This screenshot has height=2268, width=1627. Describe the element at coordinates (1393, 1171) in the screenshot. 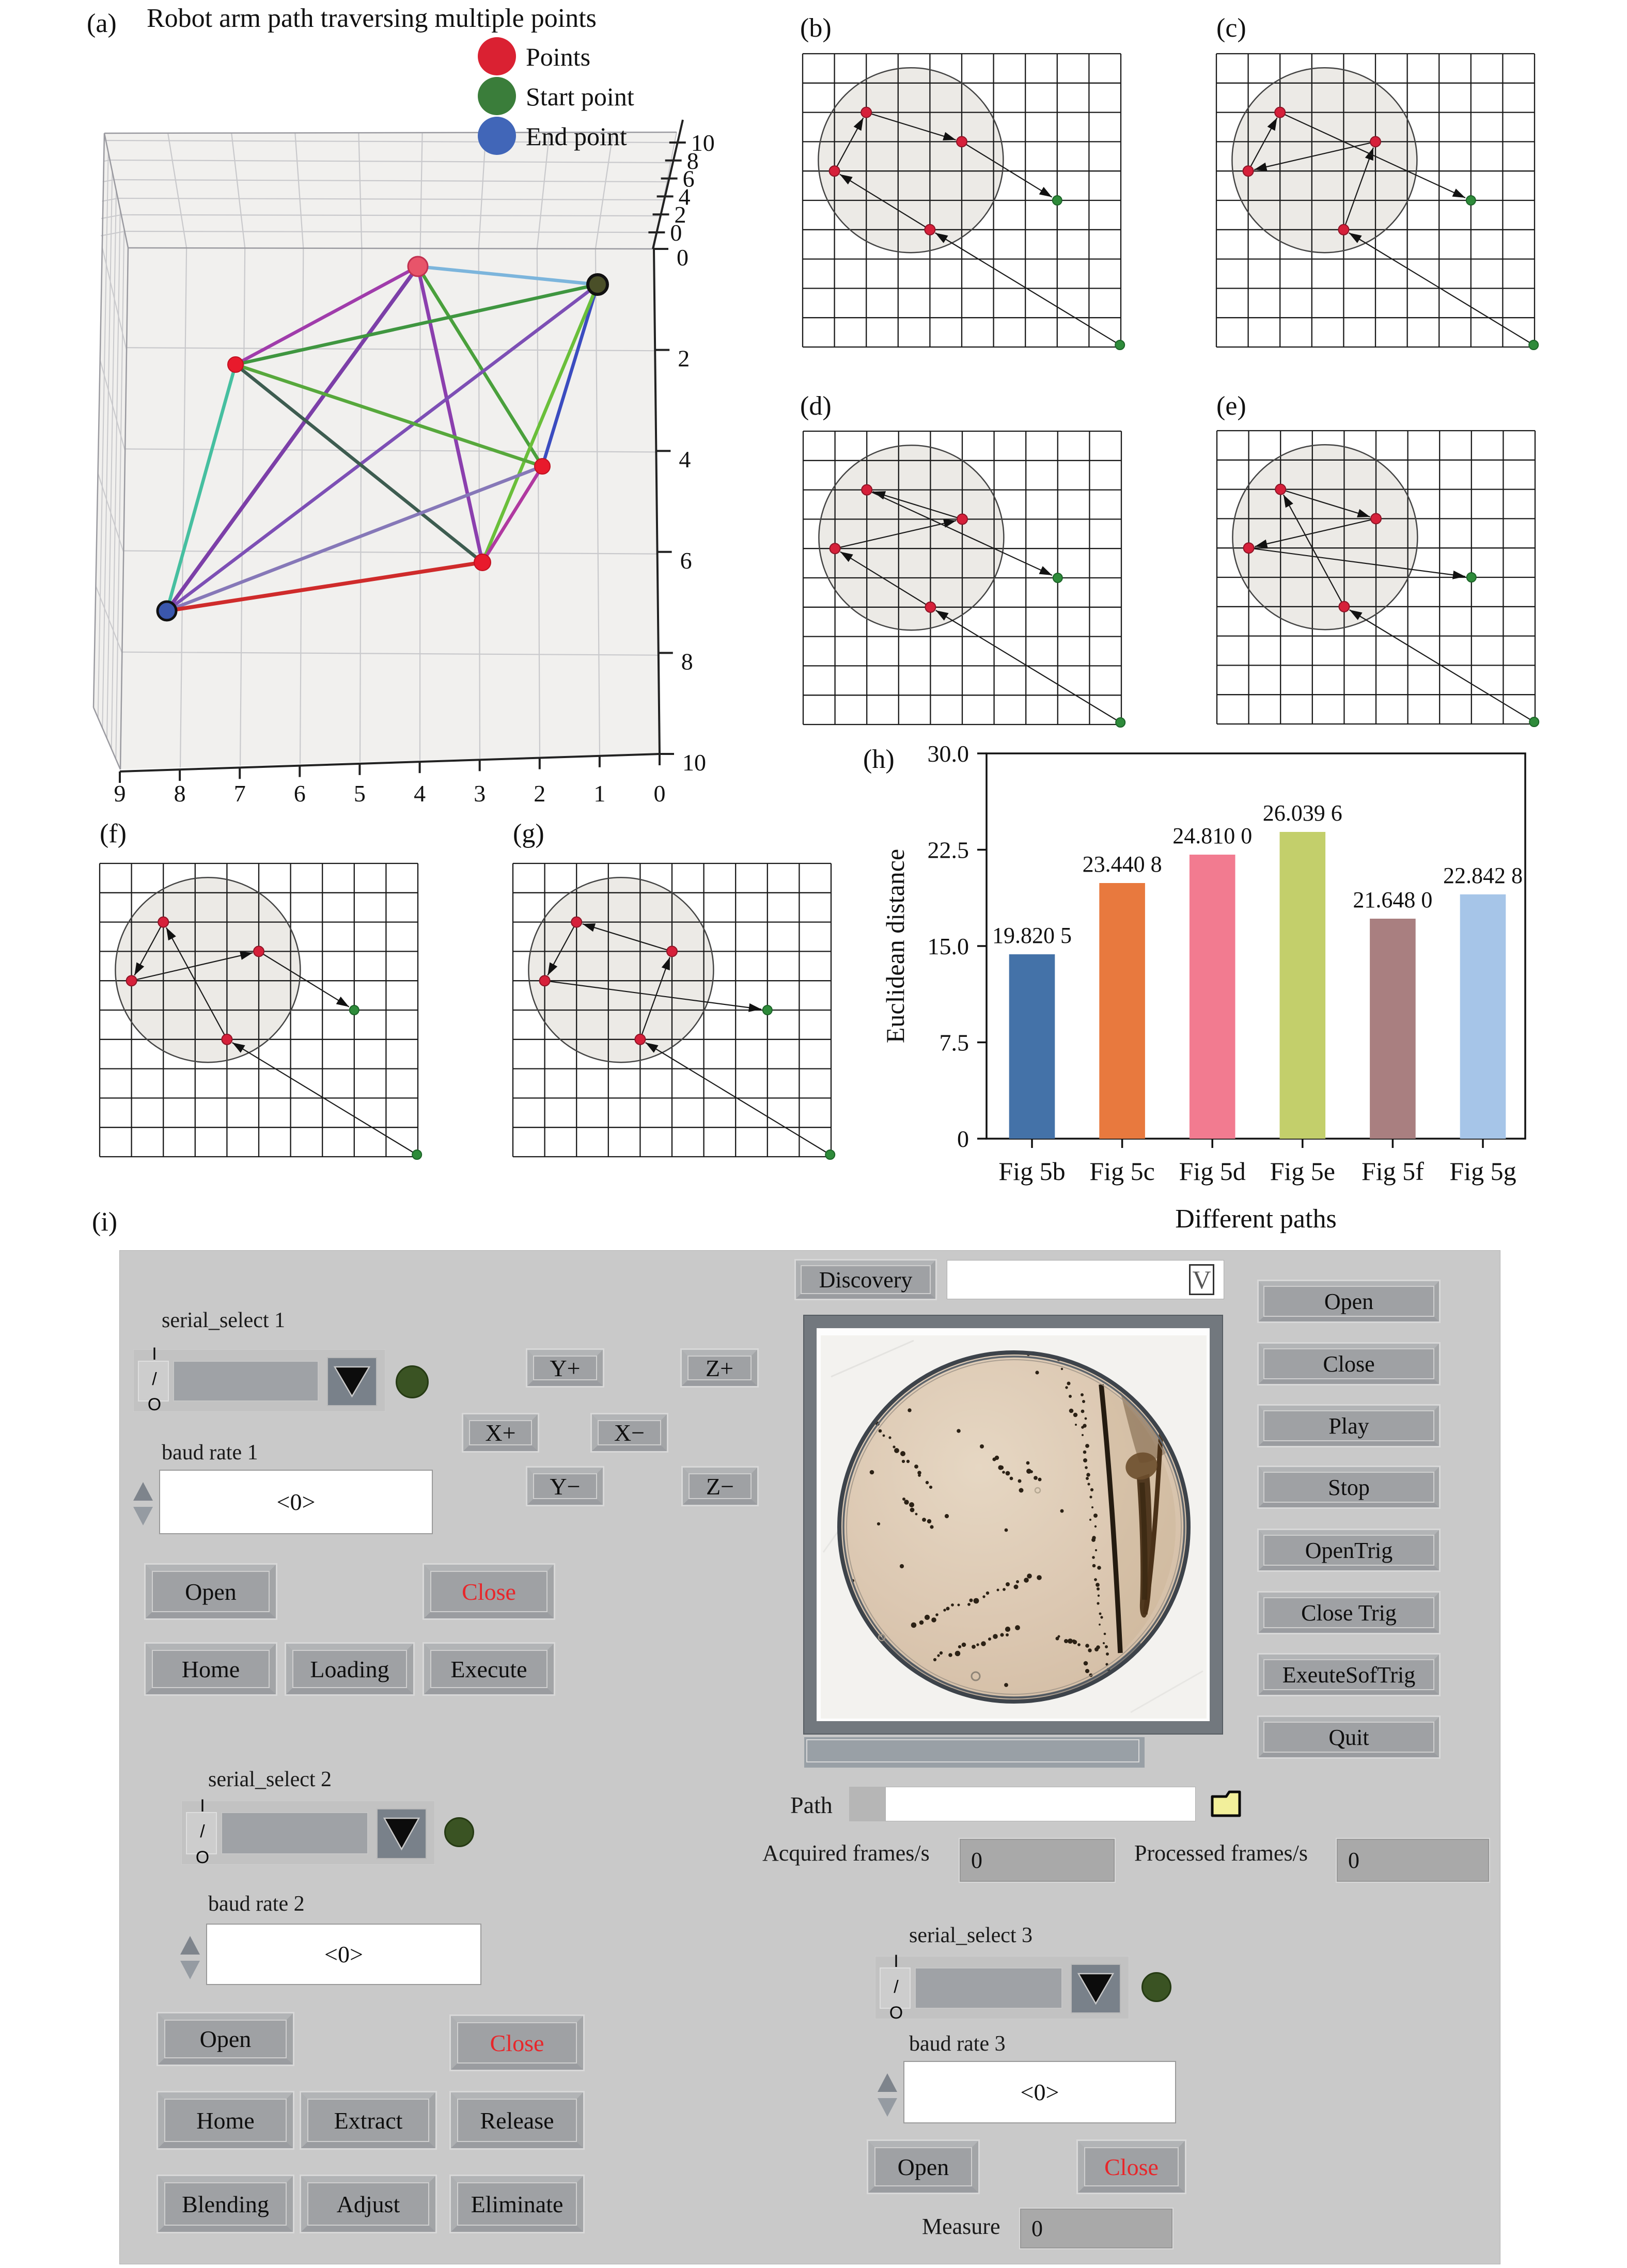

I see `svg-text: Fig 5f` at that location.